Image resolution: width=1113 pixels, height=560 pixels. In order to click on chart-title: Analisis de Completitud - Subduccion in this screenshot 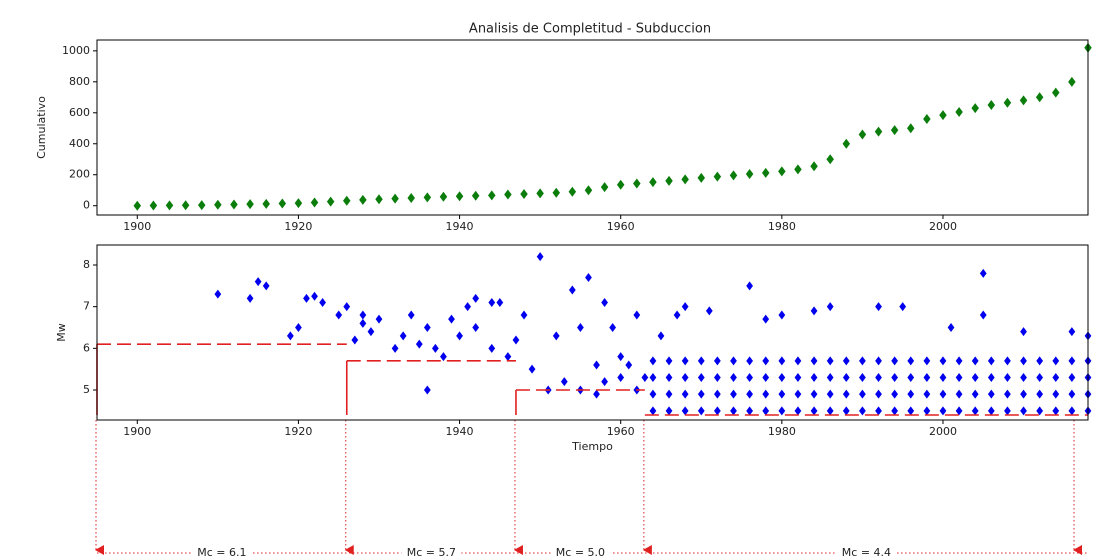, I will do `click(590, 29)`.